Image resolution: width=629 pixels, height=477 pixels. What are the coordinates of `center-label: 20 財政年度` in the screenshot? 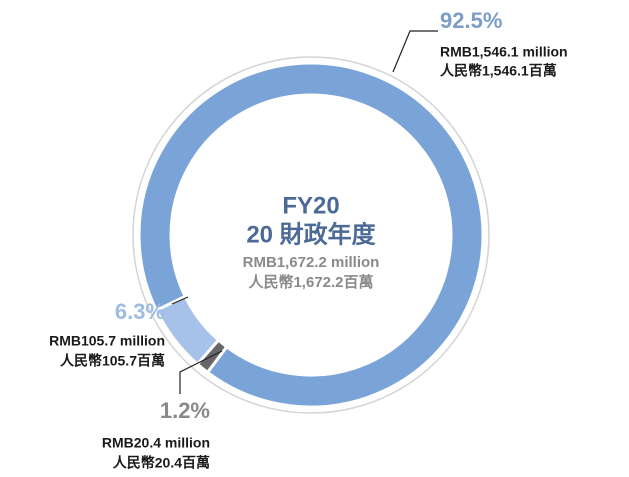 It's located at (311, 234).